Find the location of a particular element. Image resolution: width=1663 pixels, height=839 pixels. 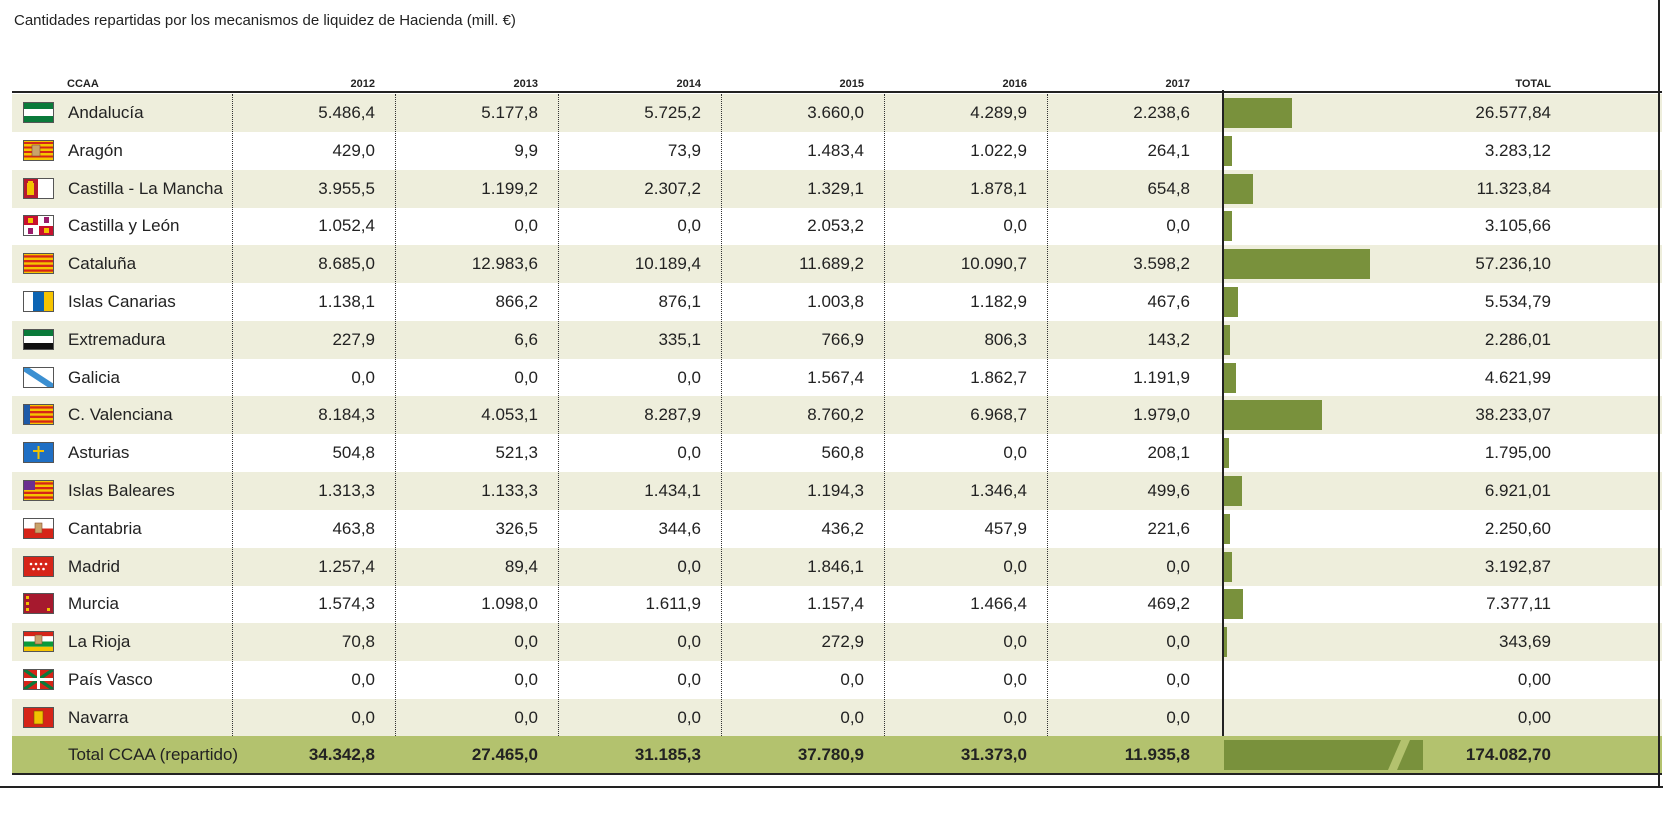

cataluna-flag is located at coordinates (38, 264).